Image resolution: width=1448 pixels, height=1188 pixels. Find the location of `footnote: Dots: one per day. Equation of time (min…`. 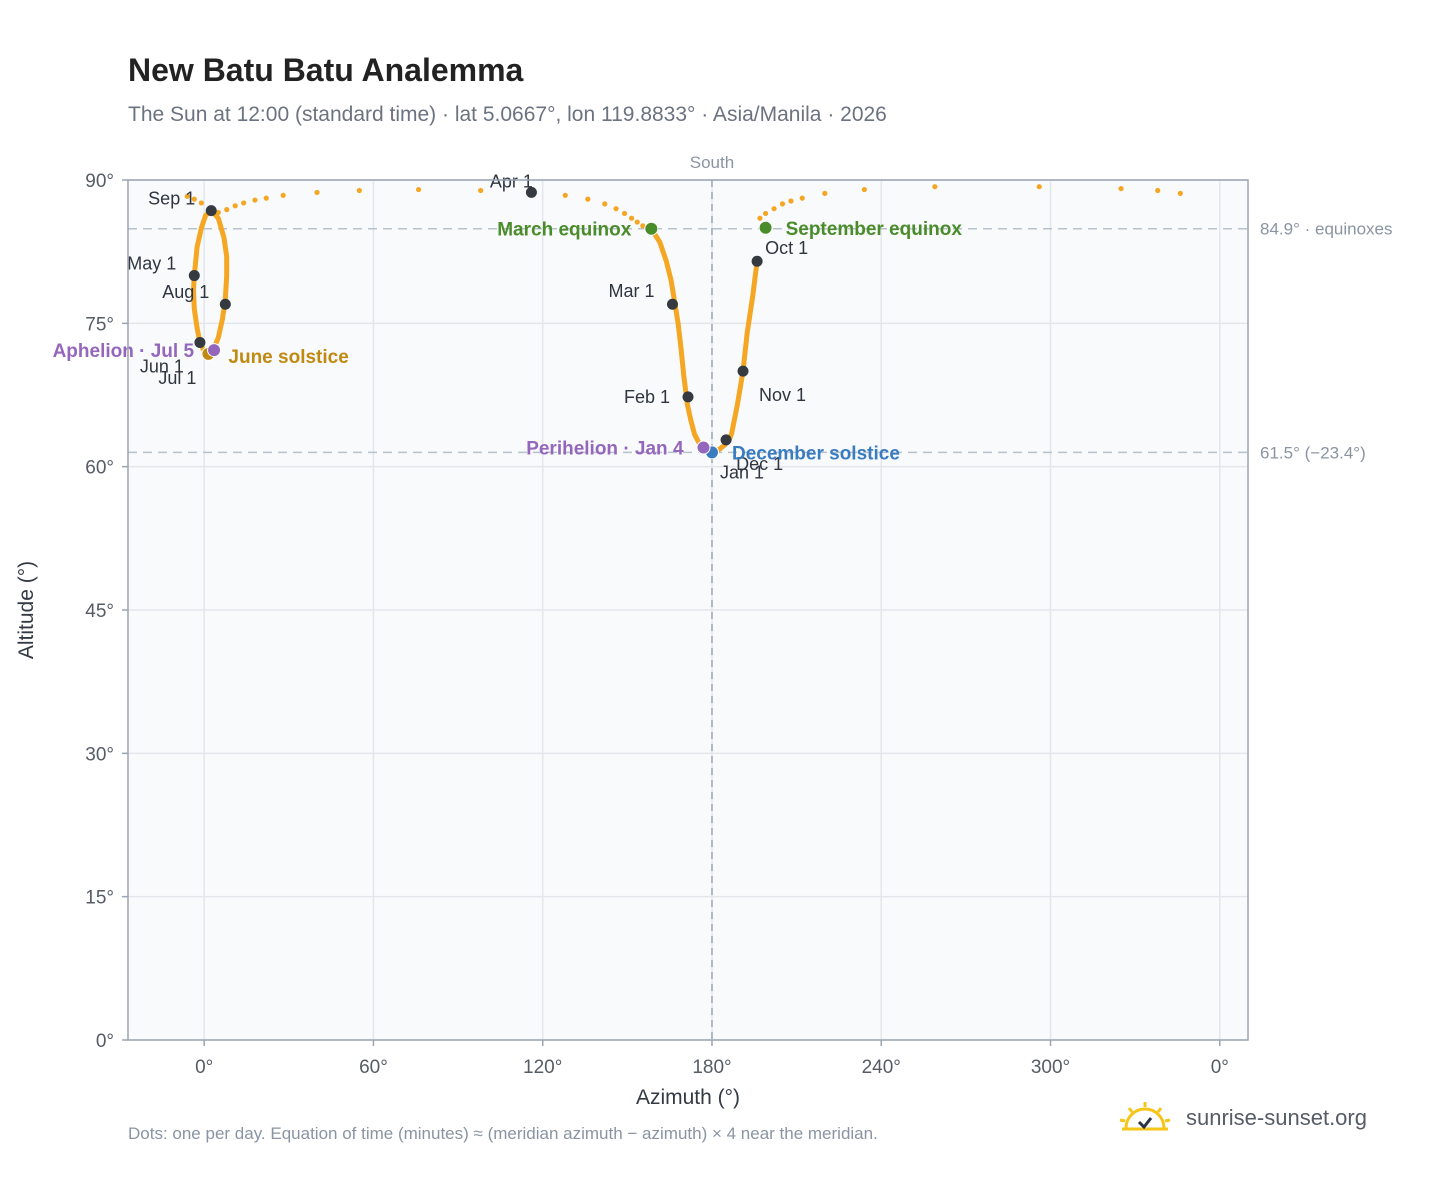

footnote: Dots: one per day. Equation of time (min… is located at coordinates (503, 1133).